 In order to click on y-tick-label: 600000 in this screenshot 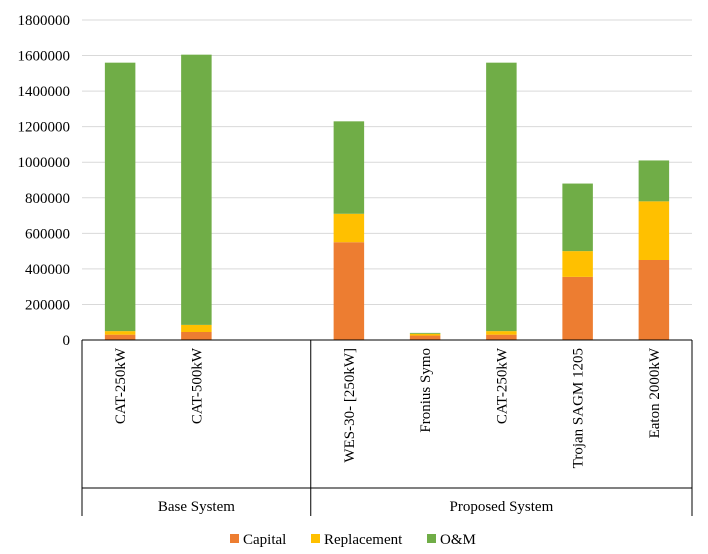, I will do `click(47, 234)`.